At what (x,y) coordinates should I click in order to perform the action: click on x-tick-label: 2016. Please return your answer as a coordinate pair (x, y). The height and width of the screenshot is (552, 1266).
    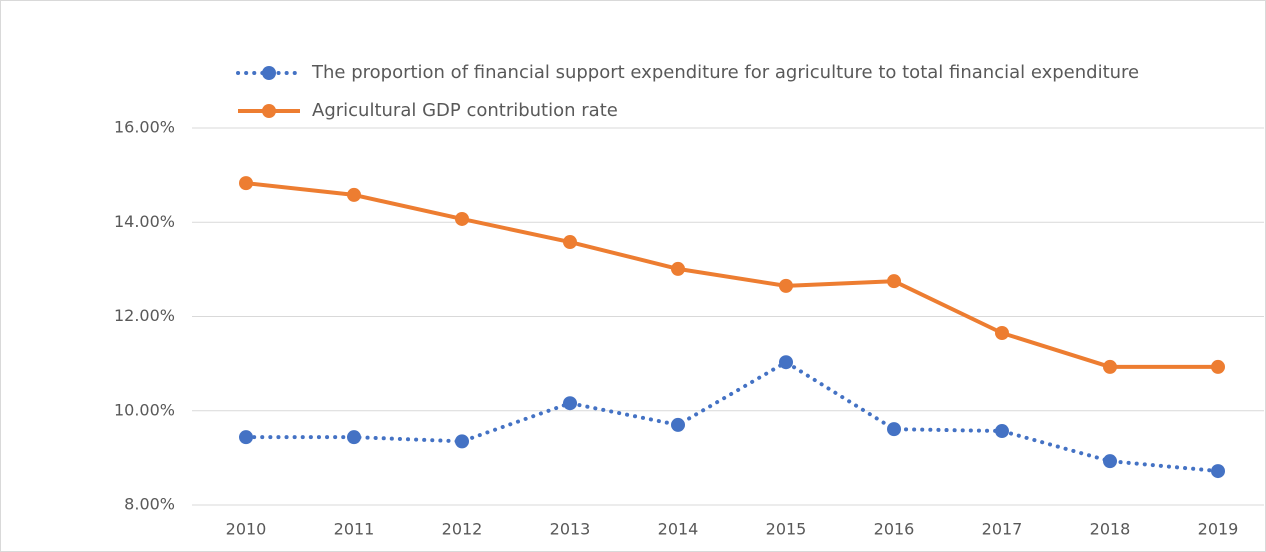
    Looking at the image, I should click on (894, 529).